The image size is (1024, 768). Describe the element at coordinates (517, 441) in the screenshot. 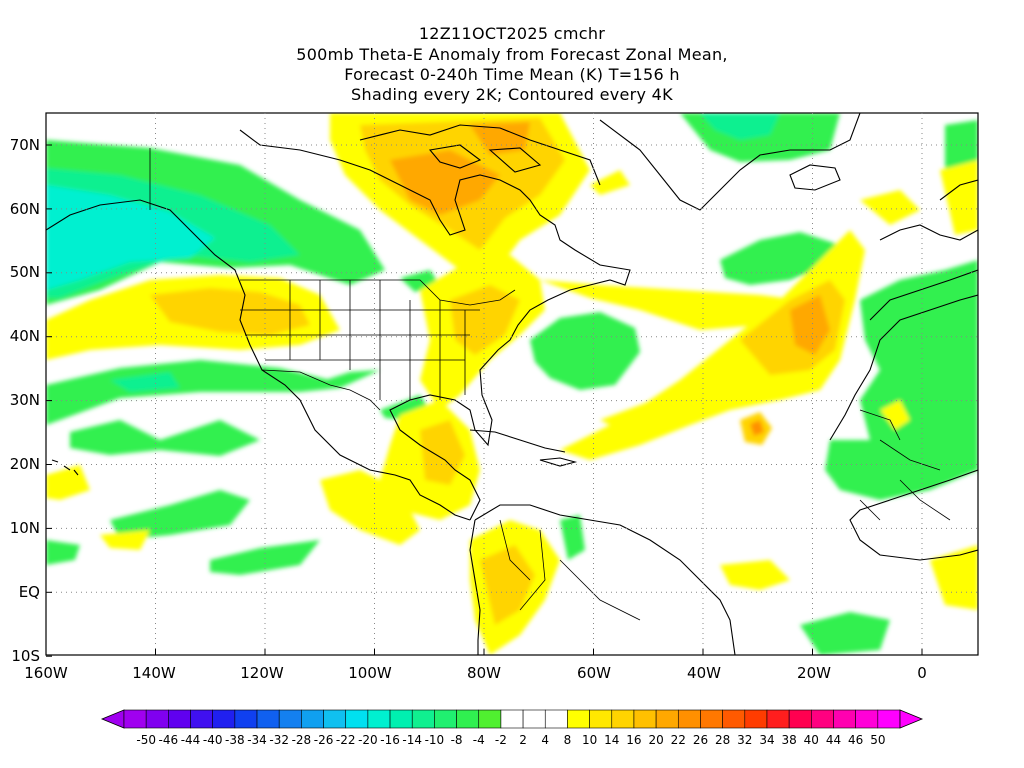

I see `coastline-cuba-hispaniola` at that location.